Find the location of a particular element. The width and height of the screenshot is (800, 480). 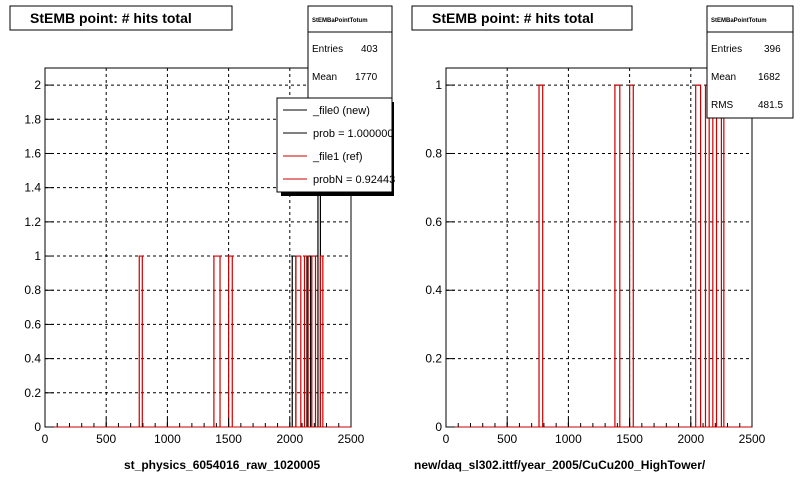

right-stats-mean-label: Mean is located at coordinates (723, 77).